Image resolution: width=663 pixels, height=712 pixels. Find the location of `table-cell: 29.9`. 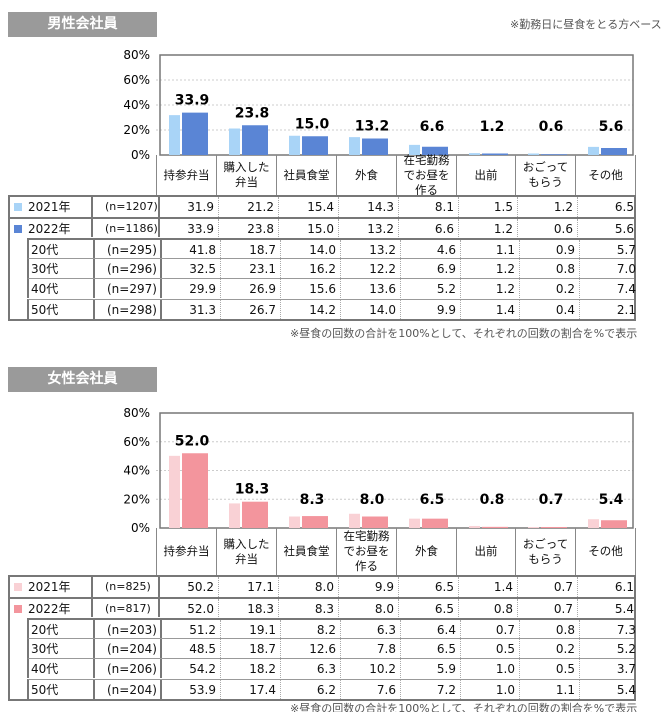

table-cell: 29.9 is located at coordinates (190, 289).